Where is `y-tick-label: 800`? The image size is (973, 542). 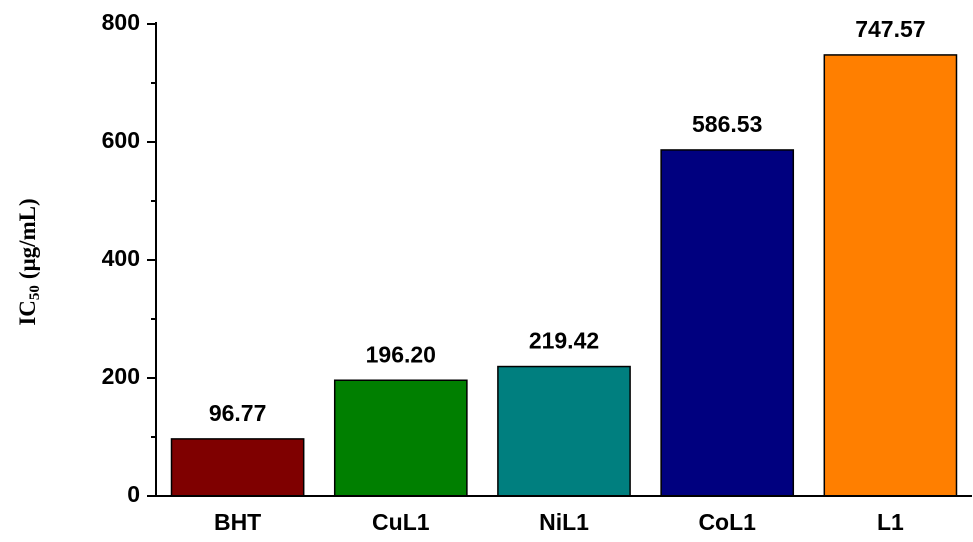 y-tick-label: 800 is located at coordinates (121, 22).